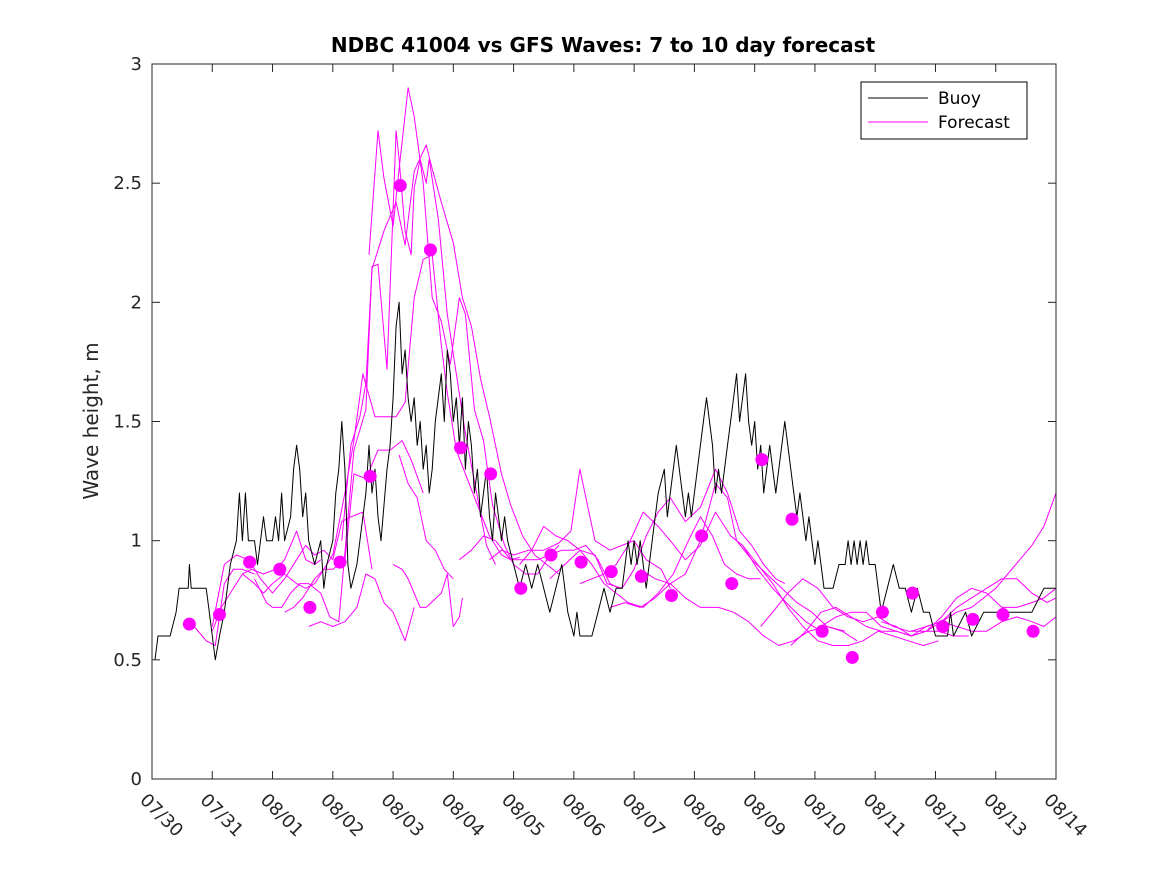 This screenshot has height=875, width=1167. I want to click on legend: Buoy Forecast, so click(944, 110).